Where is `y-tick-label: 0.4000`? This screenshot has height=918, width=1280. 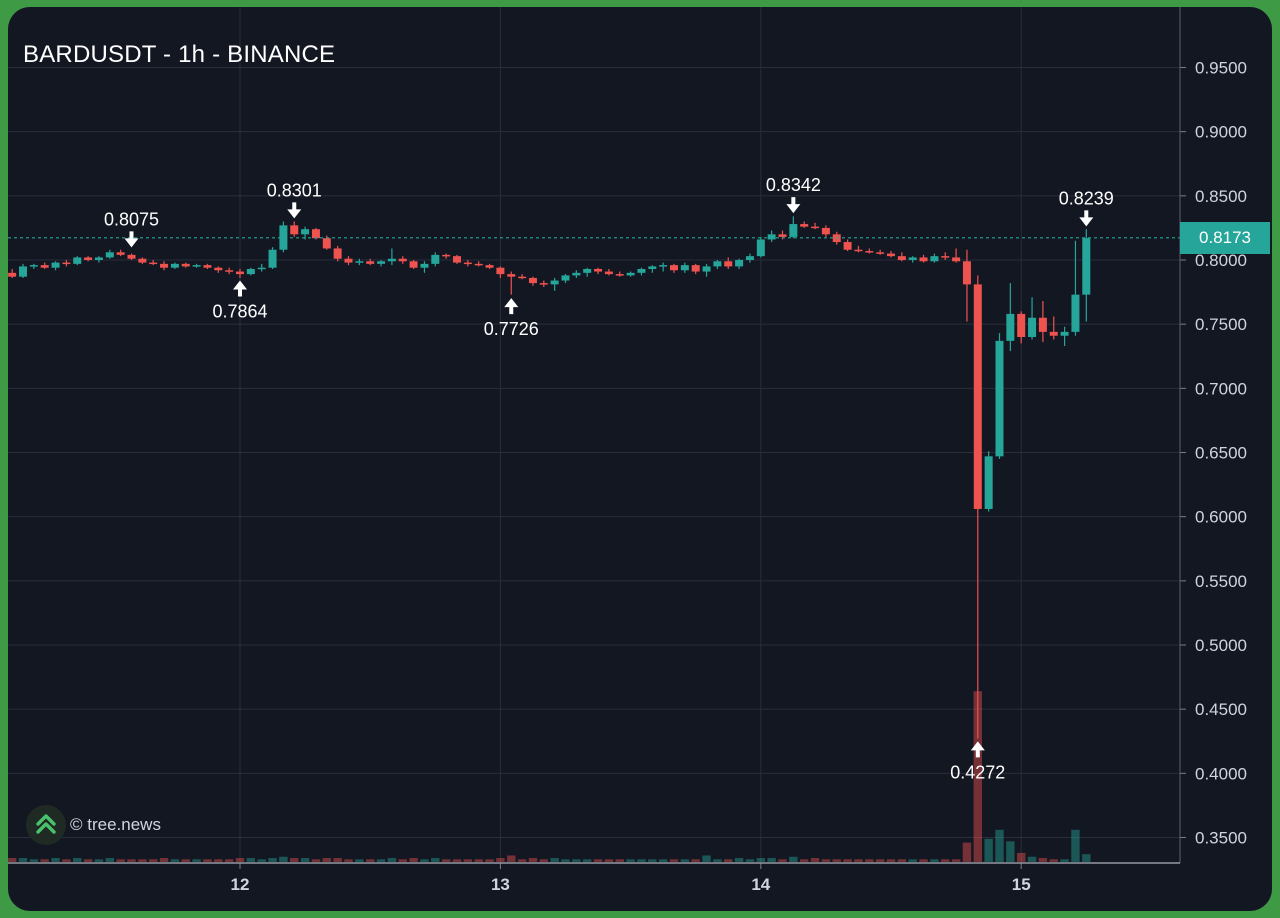
y-tick-label: 0.4000 is located at coordinates (1221, 773).